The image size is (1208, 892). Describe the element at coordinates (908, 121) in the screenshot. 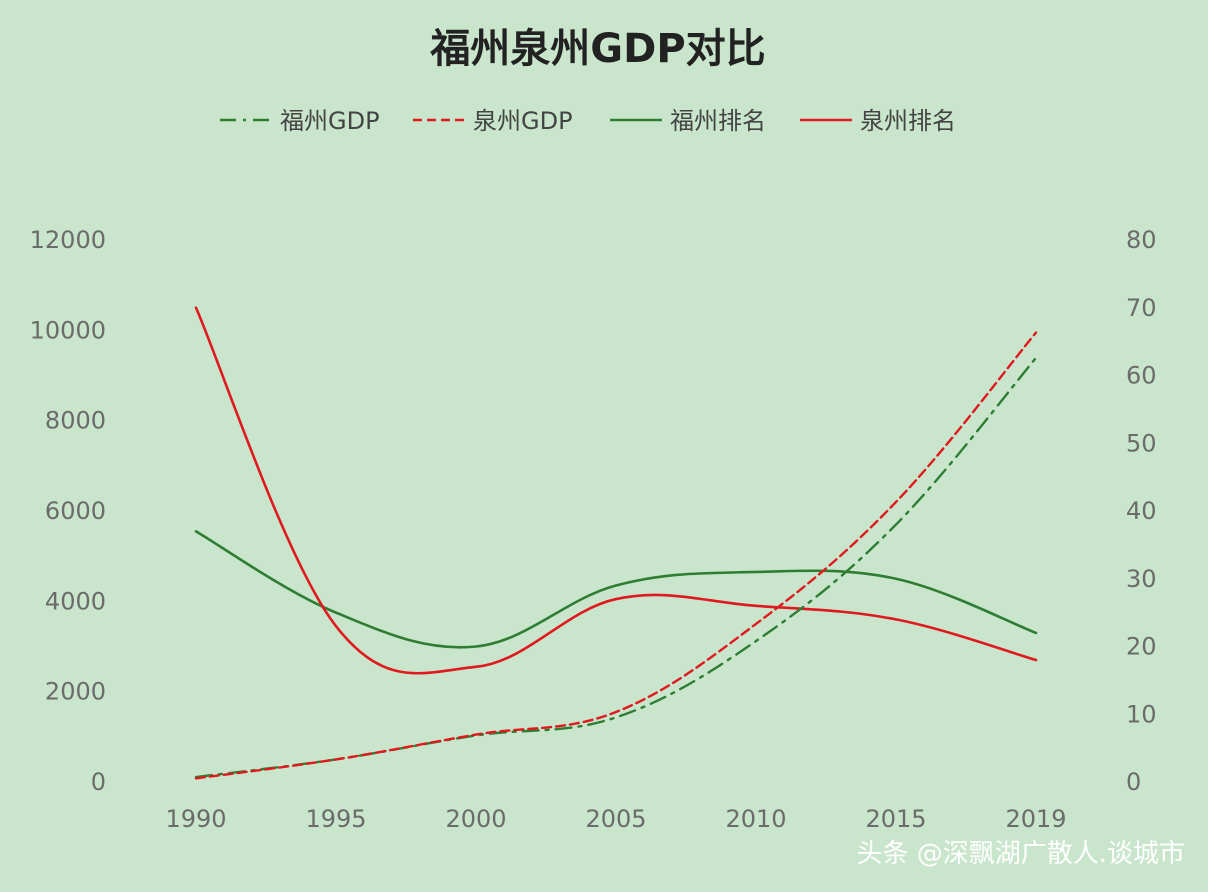

I see `legend-label: 泉州排名` at that location.